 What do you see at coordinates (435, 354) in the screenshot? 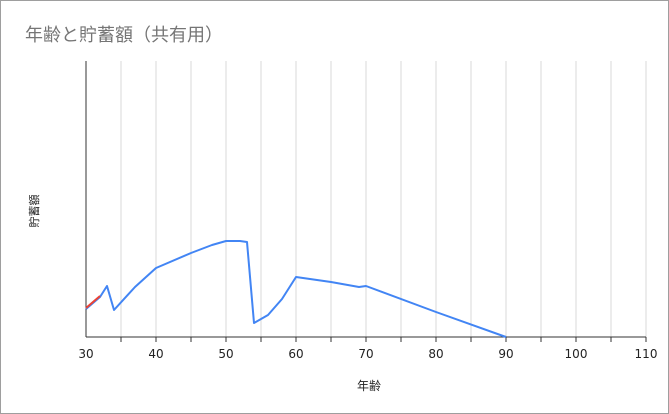
I see `x-tick-label: 80` at bounding box center [435, 354].